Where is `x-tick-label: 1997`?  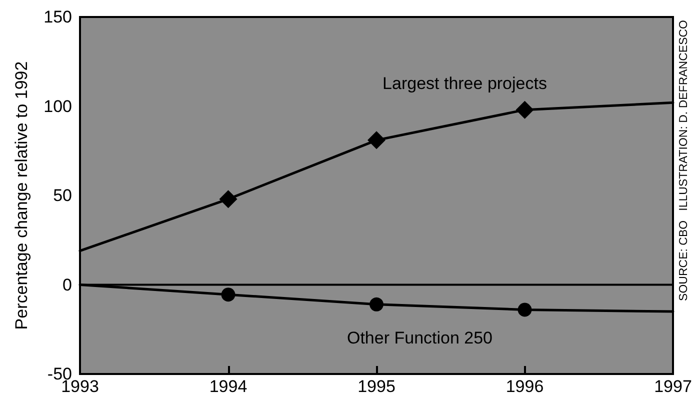
x-tick-label: 1997 is located at coordinates (673, 386).